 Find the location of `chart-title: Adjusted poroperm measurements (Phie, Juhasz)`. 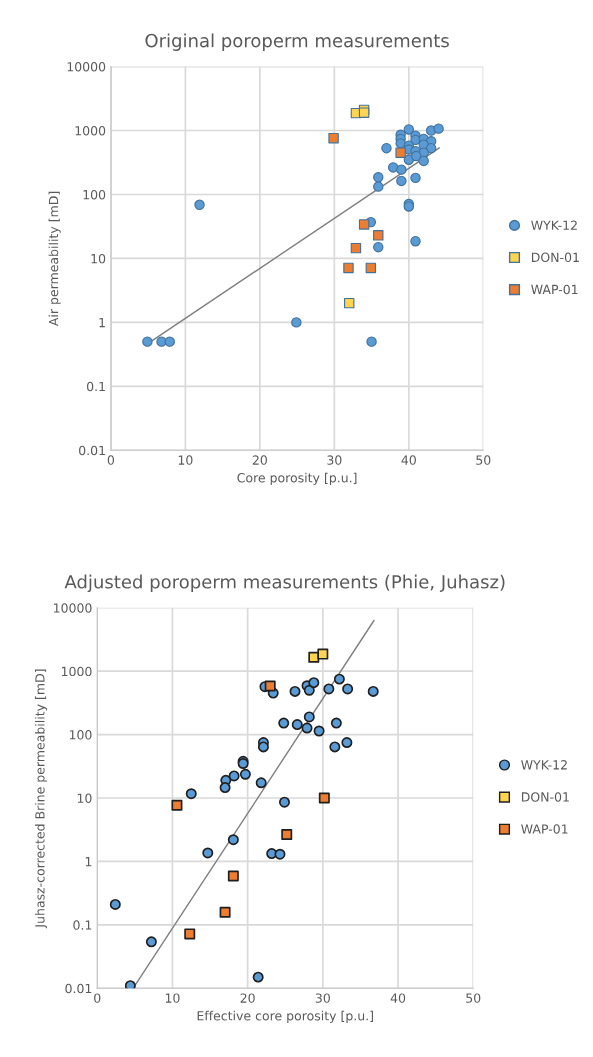

chart-title: Adjusted poroperm measurements (Phie, Juhasz) is located at coordinates (284, 583).